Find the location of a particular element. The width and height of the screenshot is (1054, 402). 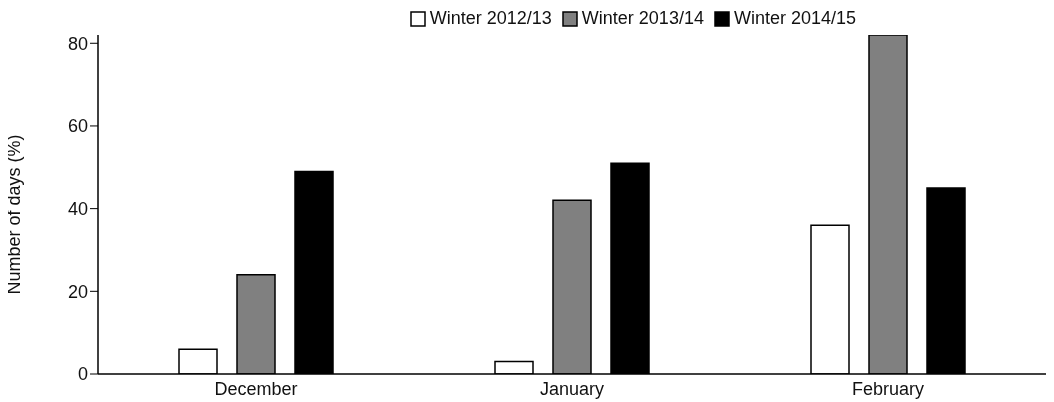

y-tick-label: 80 is located at coordinates (77, 43).